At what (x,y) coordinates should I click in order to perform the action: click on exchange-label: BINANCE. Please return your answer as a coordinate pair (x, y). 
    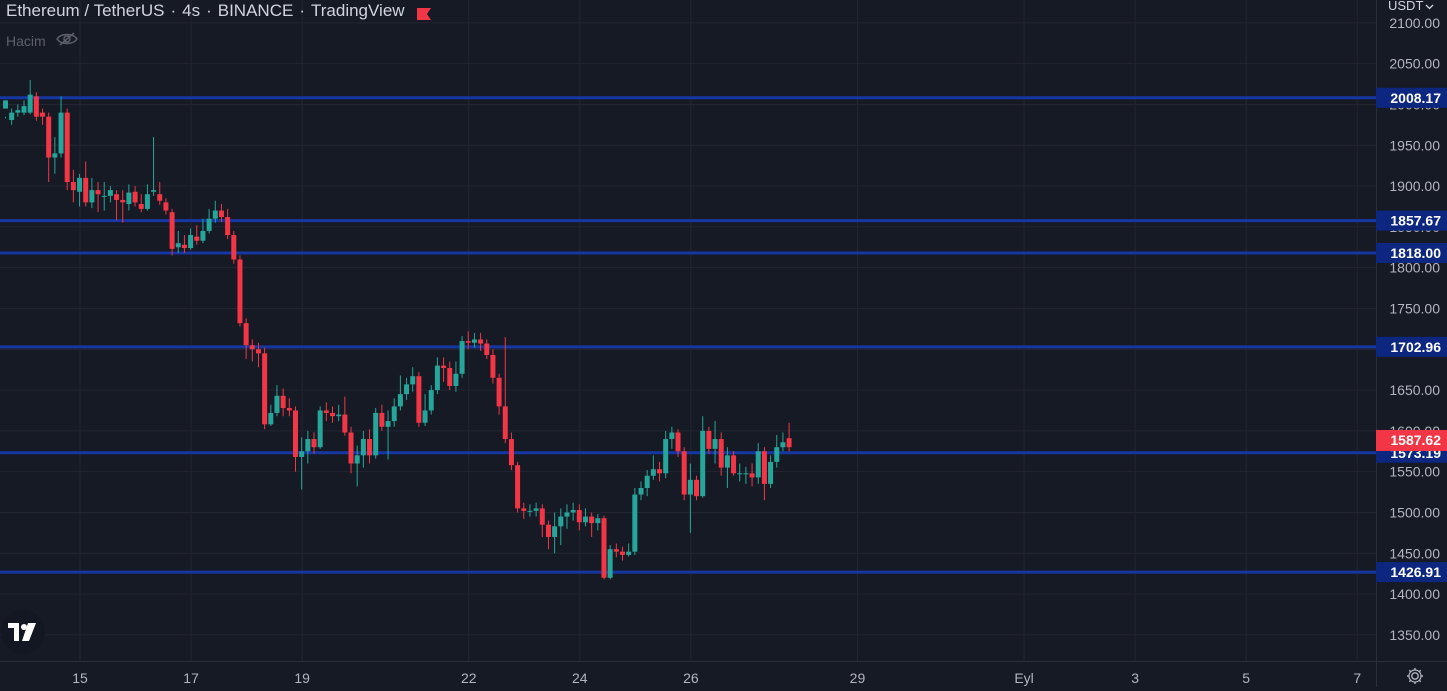
    Looking at the image, I should click on (255, 10).